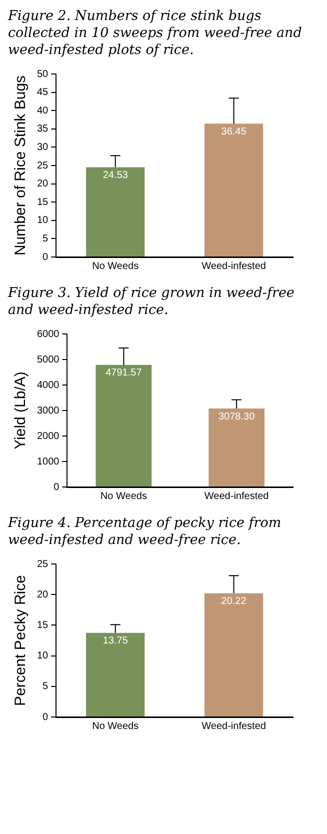 Image resolution: width=327 pixels, height=834 pixels. What do you see at coordinates (43, 92) in the screenshot?
I see `y-tick-label: 45` at bounding box center [43, 92].